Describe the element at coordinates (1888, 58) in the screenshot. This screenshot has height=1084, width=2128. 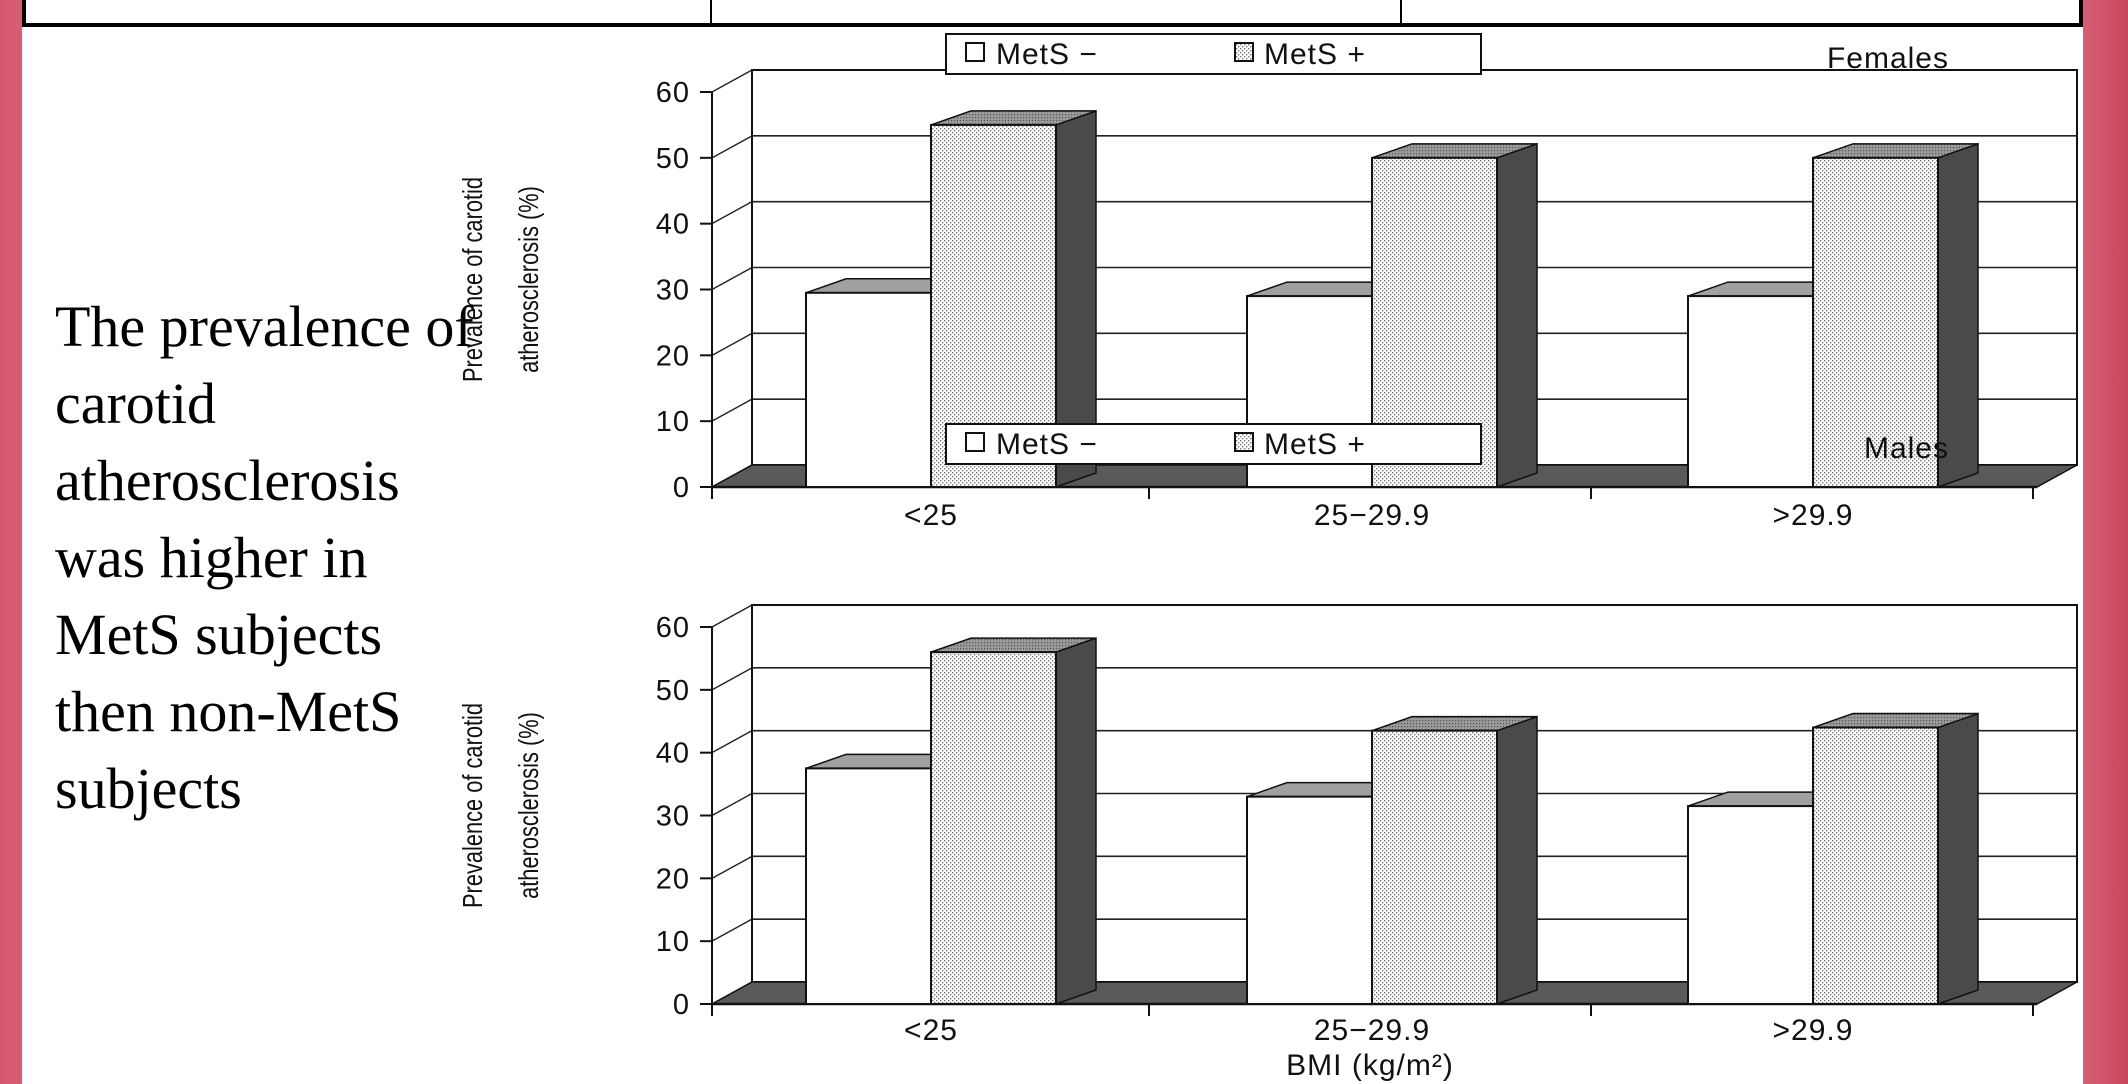
I see `panel-label: Females` at that location.